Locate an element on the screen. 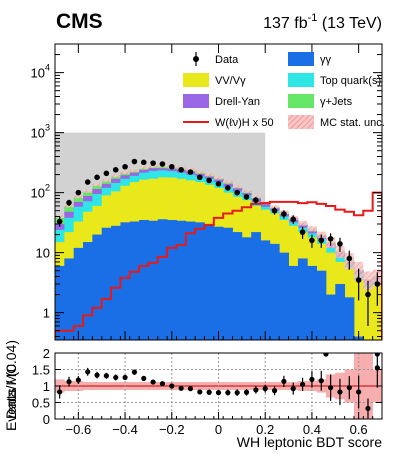 The image size is (407, 459). y-tick-label-2: 10³ is located at coordinates (40, 132).